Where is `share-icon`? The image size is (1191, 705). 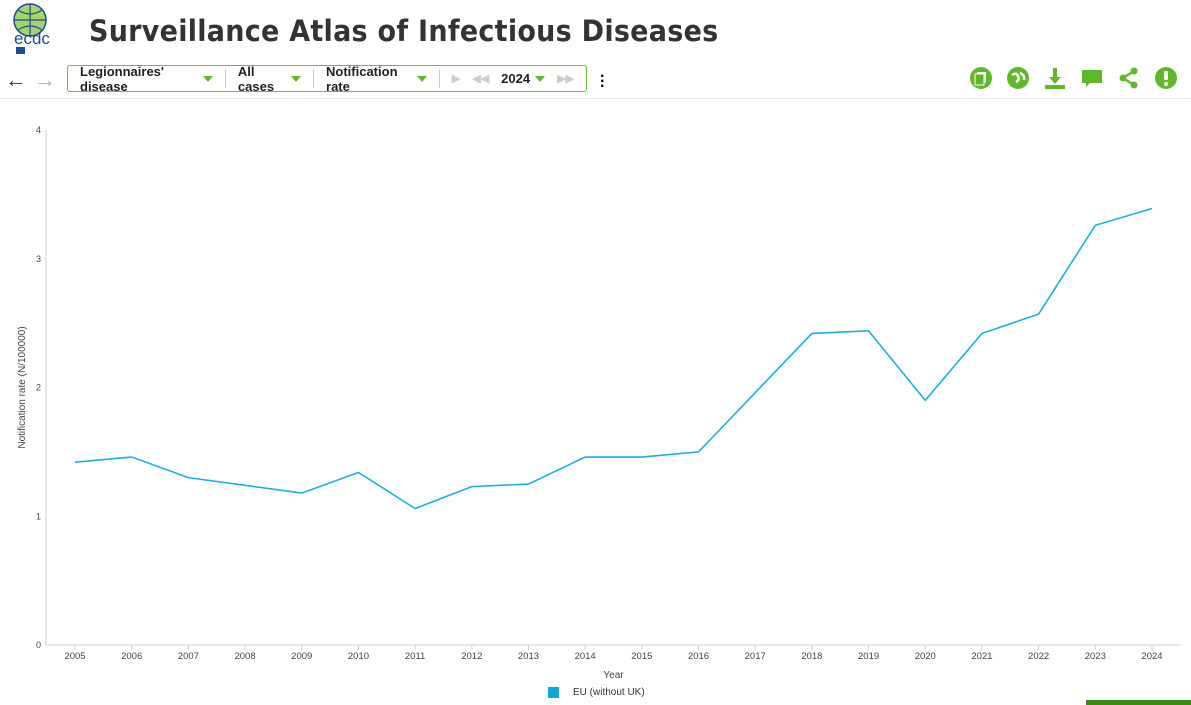
share-icon is located at coordinates (1129, 78).